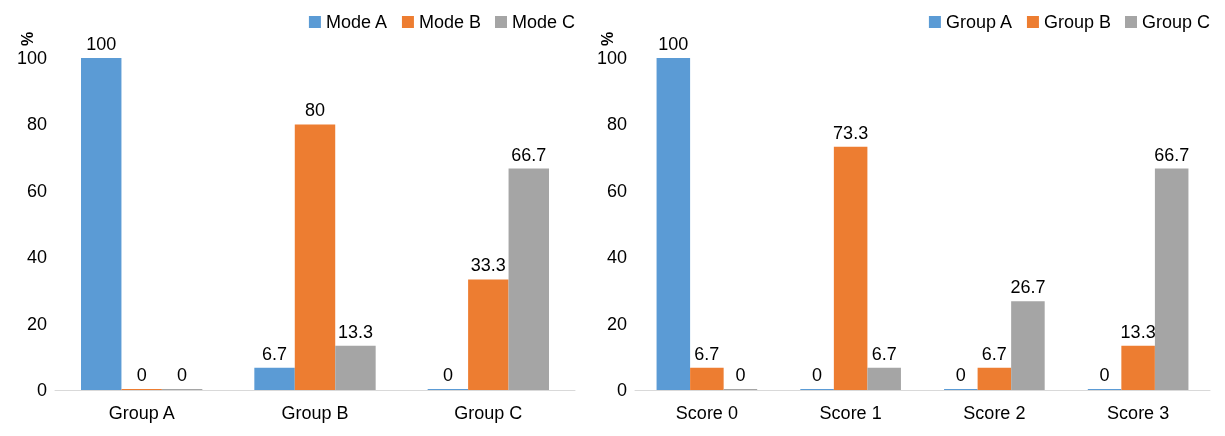  Describe the element at coordinates (1077, 22) in the screenshot. I see `legend-label: Group B` at that location.